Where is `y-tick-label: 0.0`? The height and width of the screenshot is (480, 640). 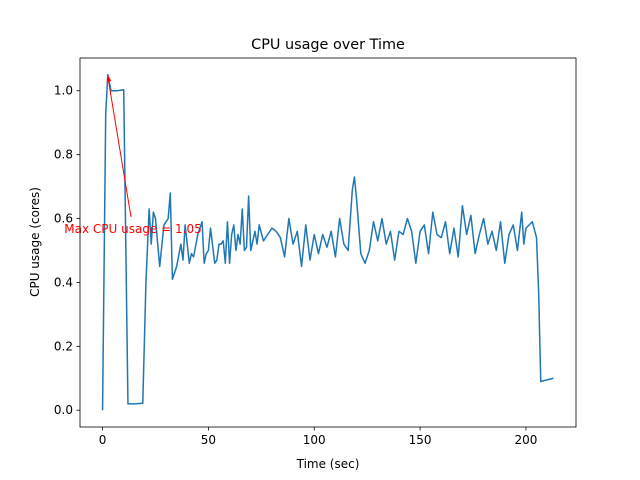
y-tick-label: 0.0 is located at coordinates (63, 410).